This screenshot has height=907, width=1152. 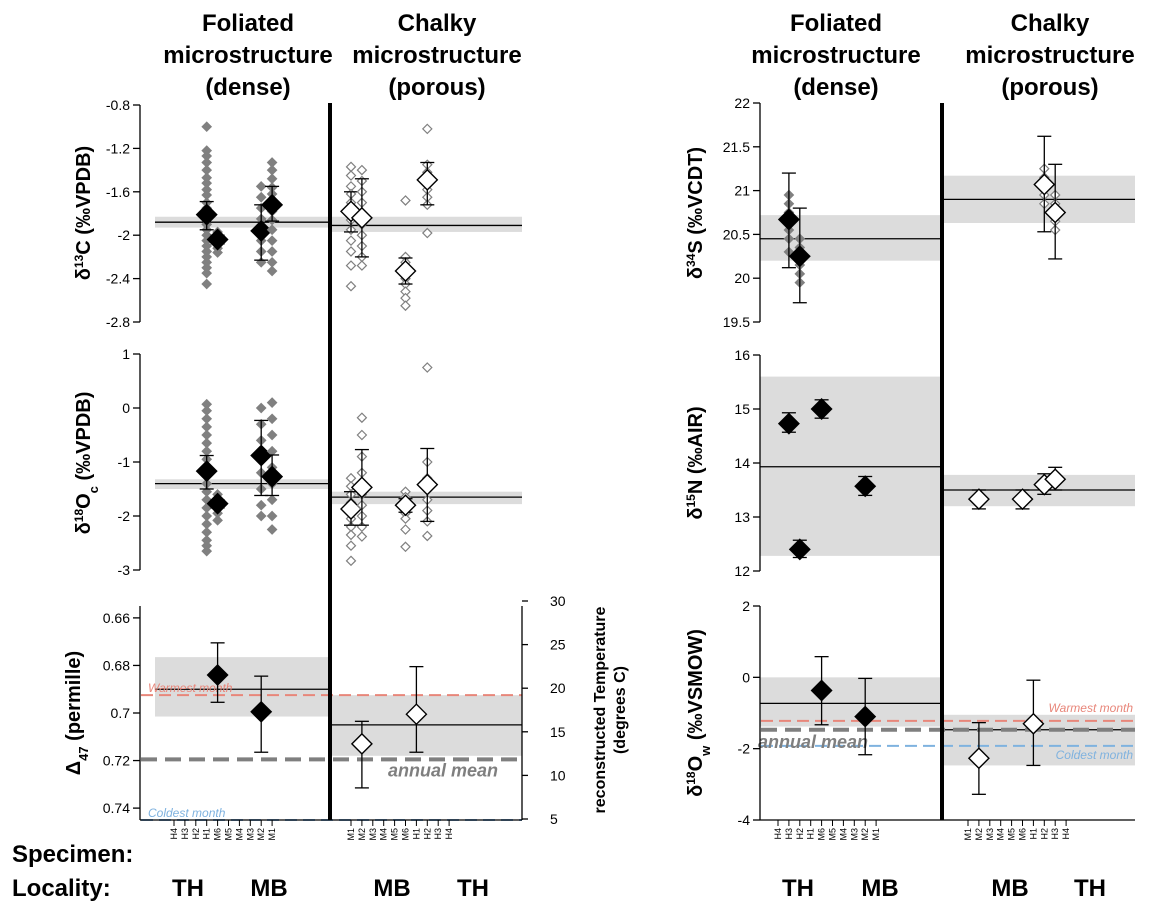 What do you see at coordinates (968, 834) in the screenshot?
I see `specimen-label: M1` at bounding box center [968, 834].